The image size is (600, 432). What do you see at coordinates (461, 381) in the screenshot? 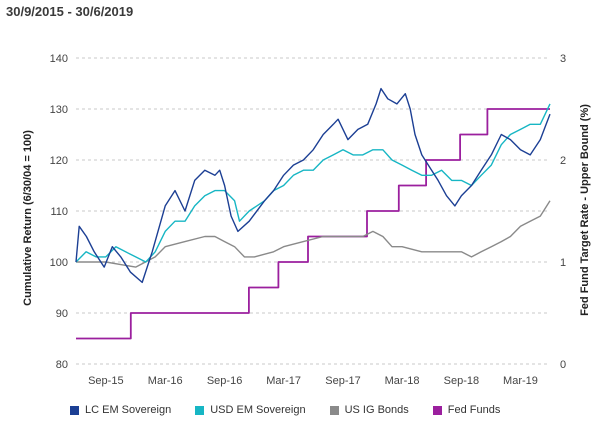
I see `x-tick-label: Sep-18` at bounding box center [461, 381].